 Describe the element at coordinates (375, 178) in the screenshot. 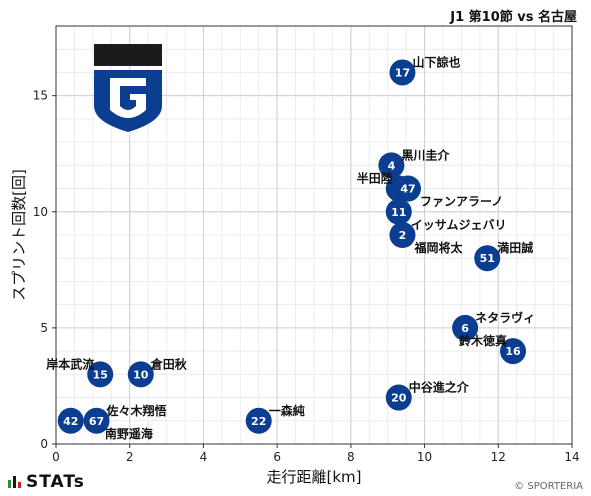

I see `point-label: 半田陸` at that location.